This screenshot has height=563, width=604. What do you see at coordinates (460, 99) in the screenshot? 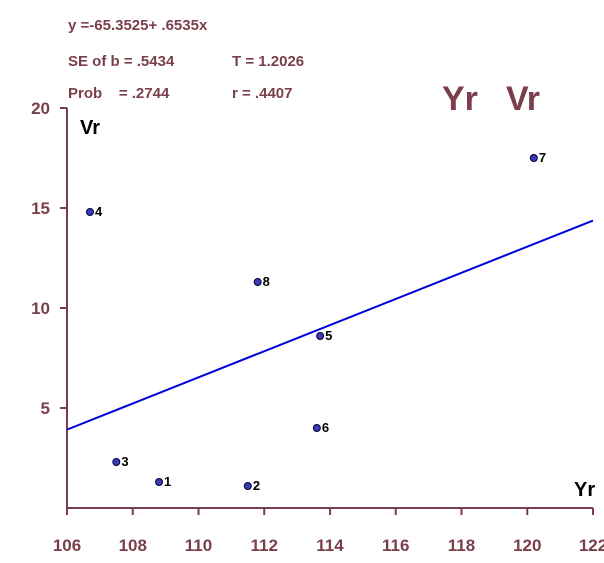
I see `chart-title-x-variable: Yr` at bounding box center [460, 99].